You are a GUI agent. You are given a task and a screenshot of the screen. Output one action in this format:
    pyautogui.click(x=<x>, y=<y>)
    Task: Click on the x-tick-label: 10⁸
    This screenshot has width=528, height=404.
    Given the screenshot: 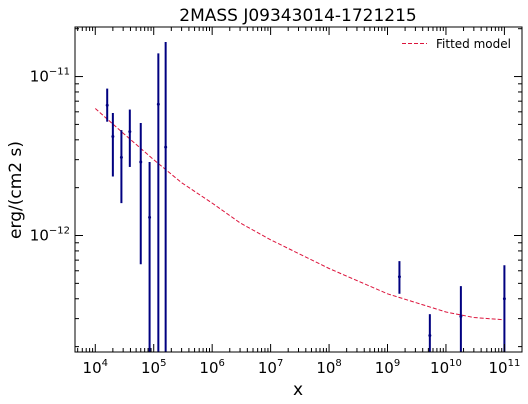 What is the action you would take?
    pyautogui.click(x=328, y=367)
    